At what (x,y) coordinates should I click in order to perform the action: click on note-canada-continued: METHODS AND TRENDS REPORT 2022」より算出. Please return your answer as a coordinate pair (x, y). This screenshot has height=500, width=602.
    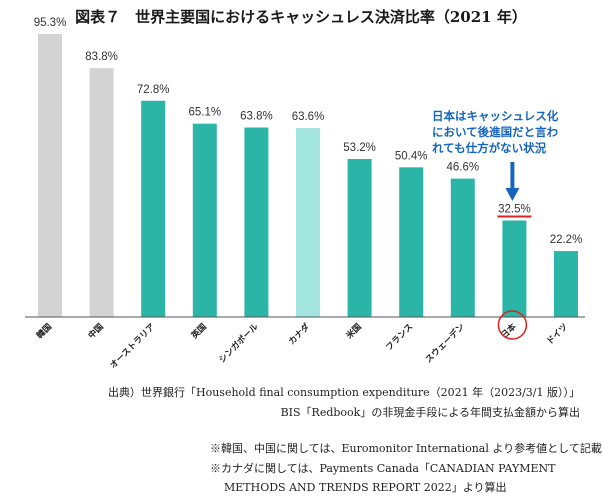
    Looking at the image, I should click on (365, 487).